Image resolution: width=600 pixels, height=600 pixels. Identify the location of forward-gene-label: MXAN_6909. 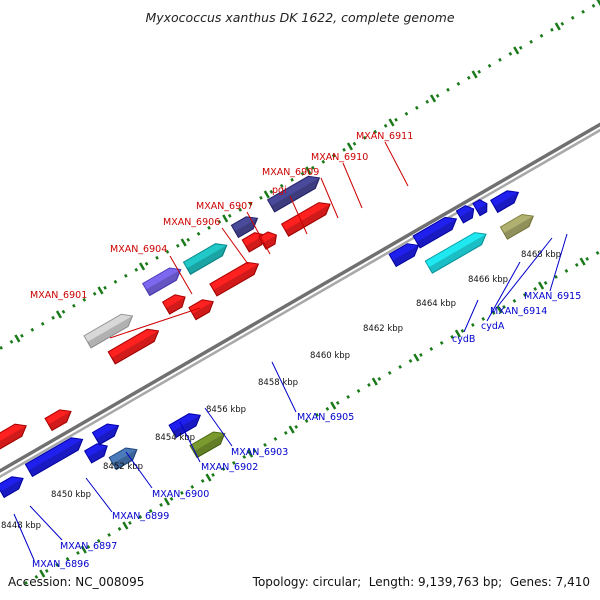
(290, 172).